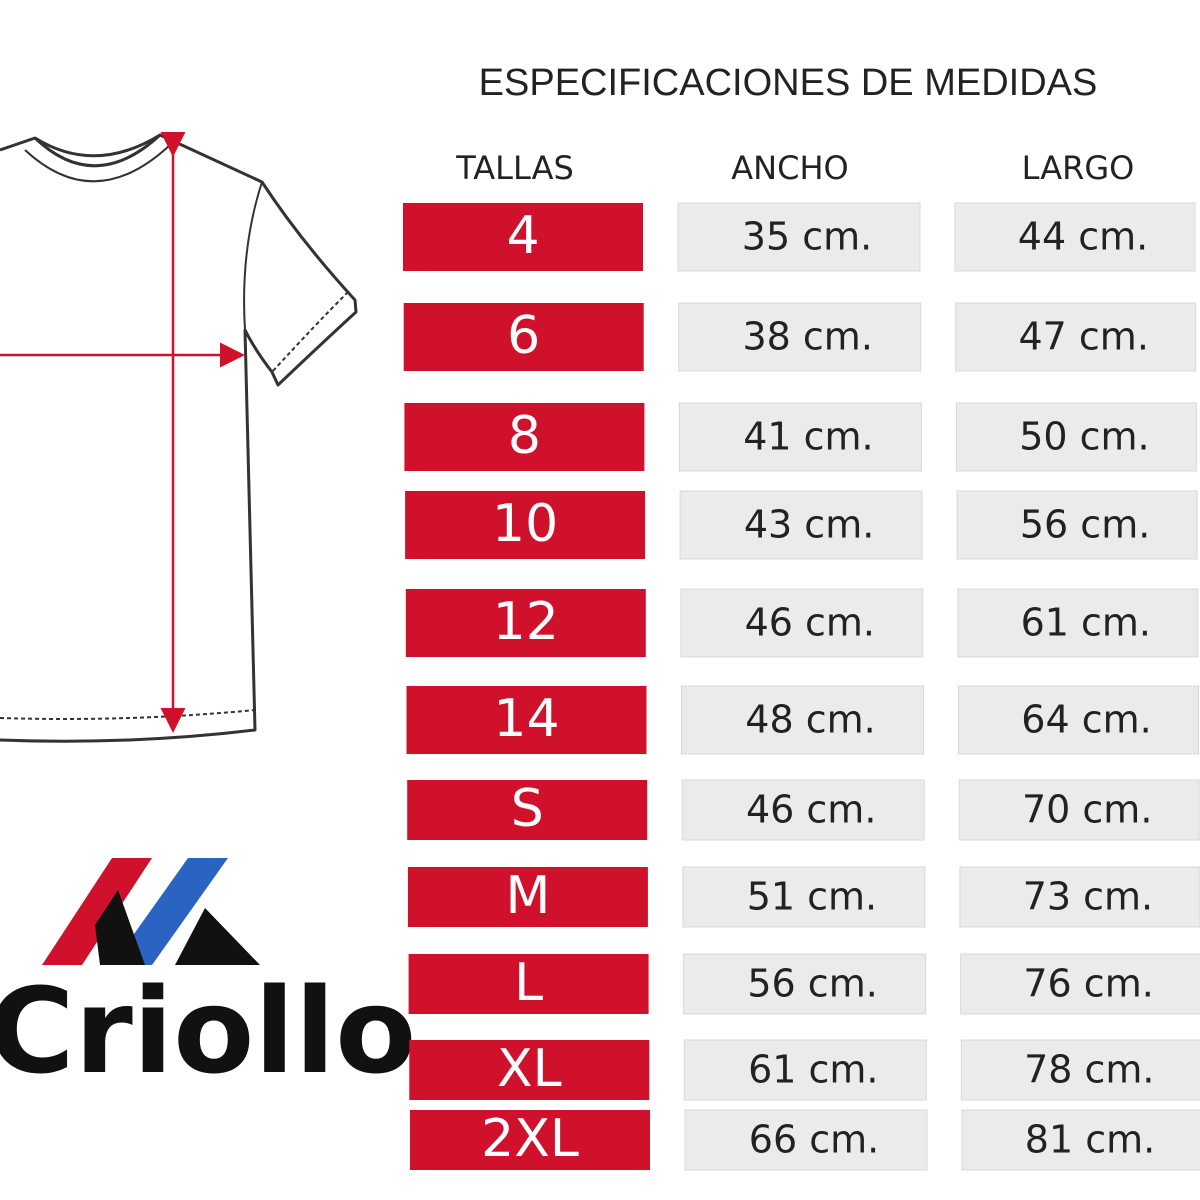  What do you see at coordinates (788, 83) in the screenshot?
I see `title: ESPECIFICACIONES DE MEDIDAS` at bounding box center [788, 83].